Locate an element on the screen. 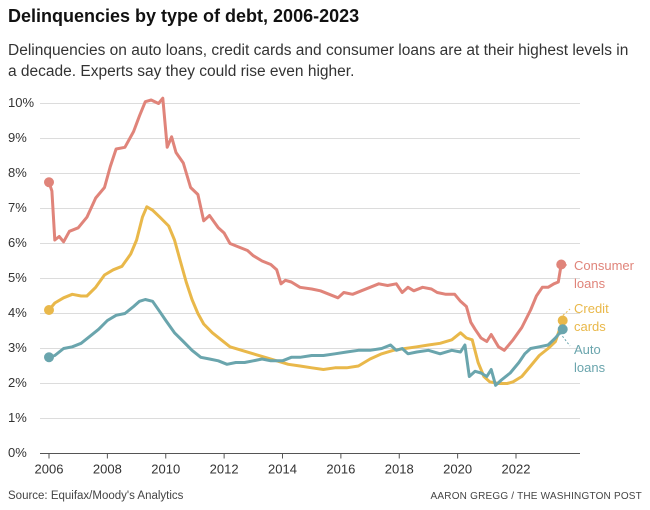 The width and height of the screenshot is (650, 510). x-tick-label: 2008 is located at coordinates (107, 469).